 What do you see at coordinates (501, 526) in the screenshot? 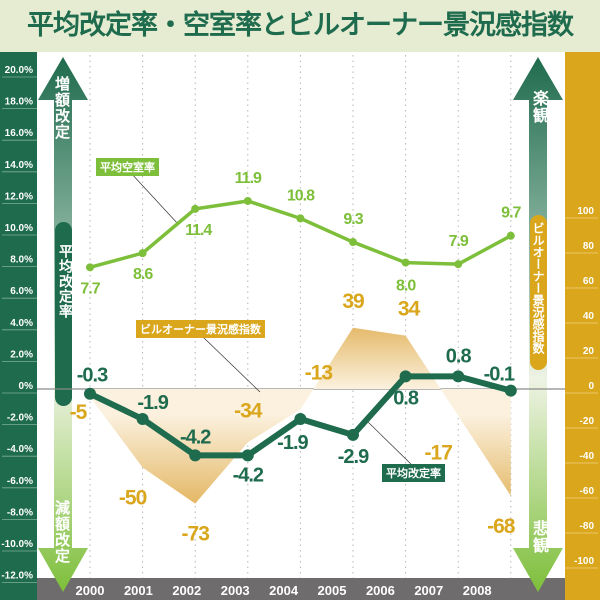
I see `data-label: -68` at bounding box center [501, 526].